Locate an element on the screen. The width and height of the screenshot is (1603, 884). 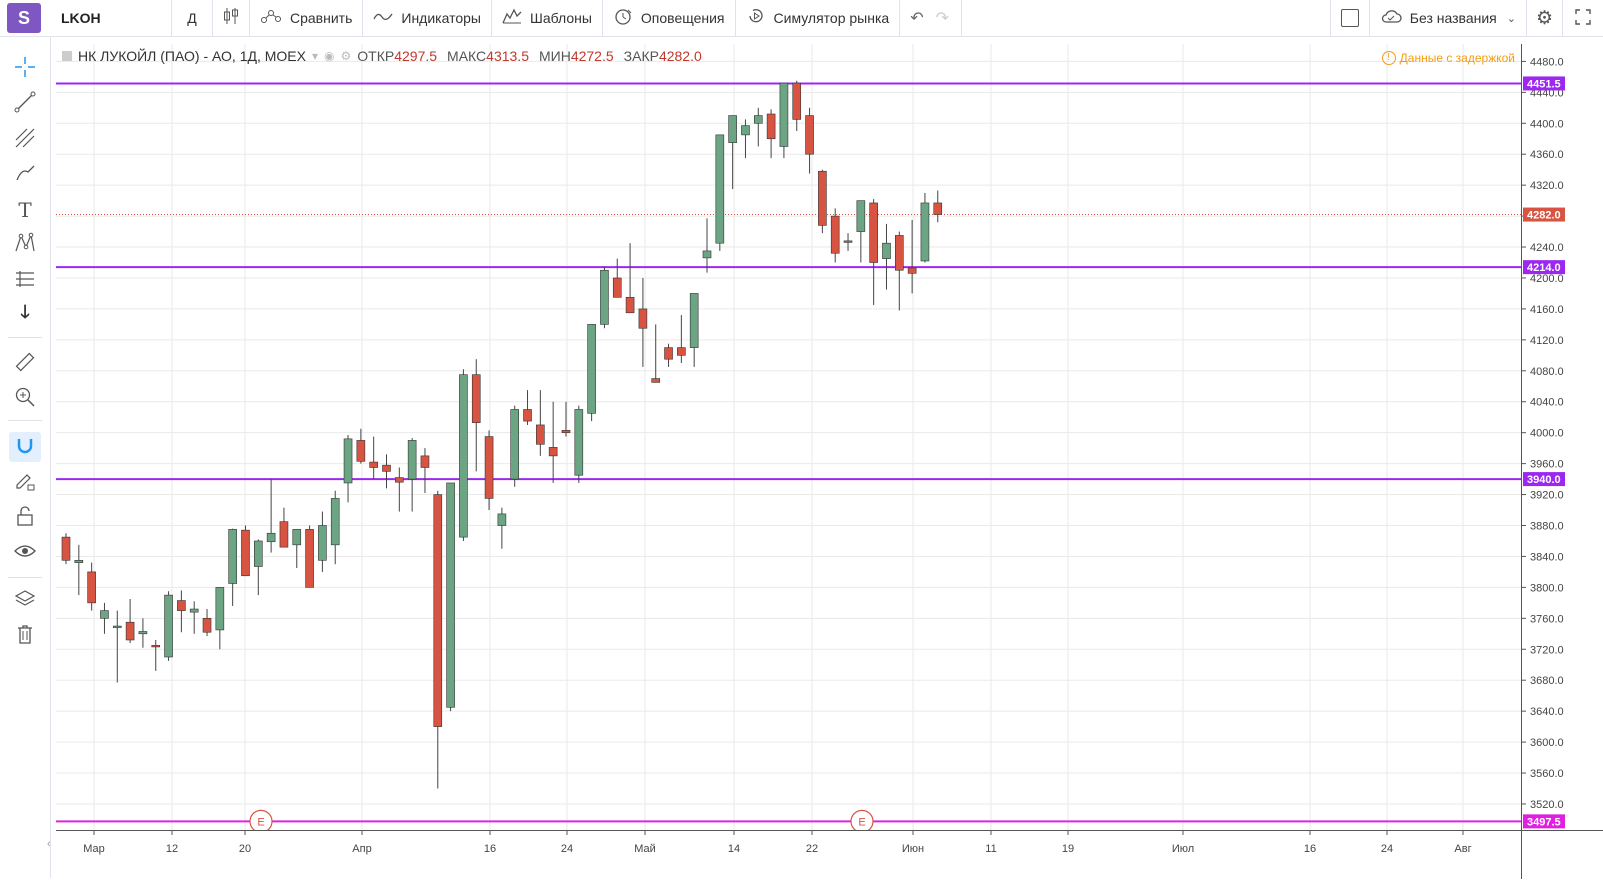
measure-tool is located at coordinates (25, 364).